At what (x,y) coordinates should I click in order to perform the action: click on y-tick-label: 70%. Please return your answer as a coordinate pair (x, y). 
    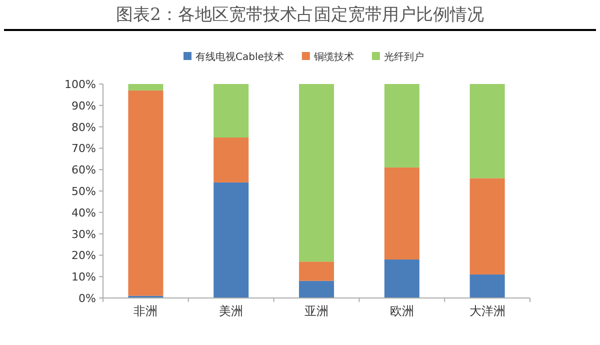
    Looking at the image, I should click on (84, 149).